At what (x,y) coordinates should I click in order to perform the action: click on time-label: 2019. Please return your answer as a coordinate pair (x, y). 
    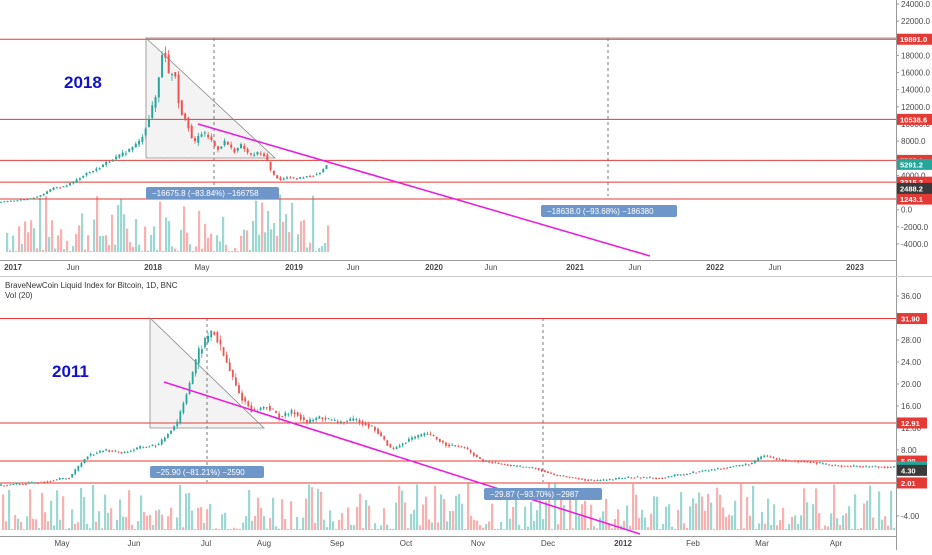
    Looking at the image, I should click on (294, 267).